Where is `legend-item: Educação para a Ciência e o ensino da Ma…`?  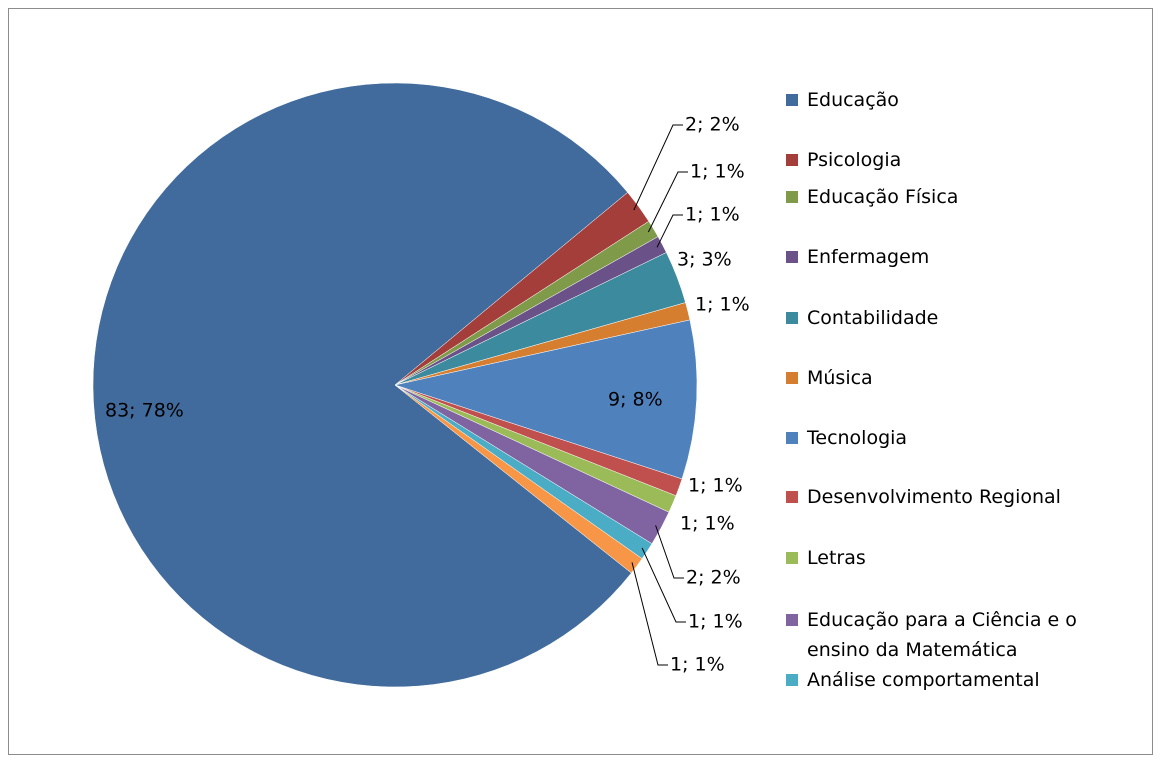 legend-item: Educação para a Ciência e o ensino da Ma… is located at coordinates (956, 635).